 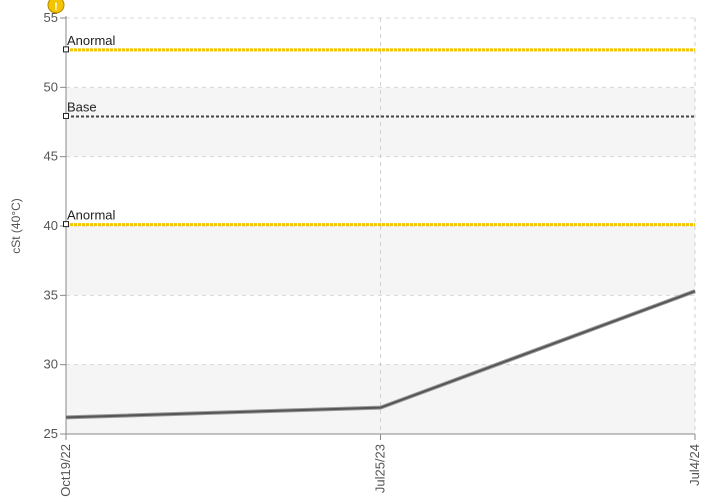 I want to click on y-axis-label: cSt (40°C), so click(x=16, y=225).